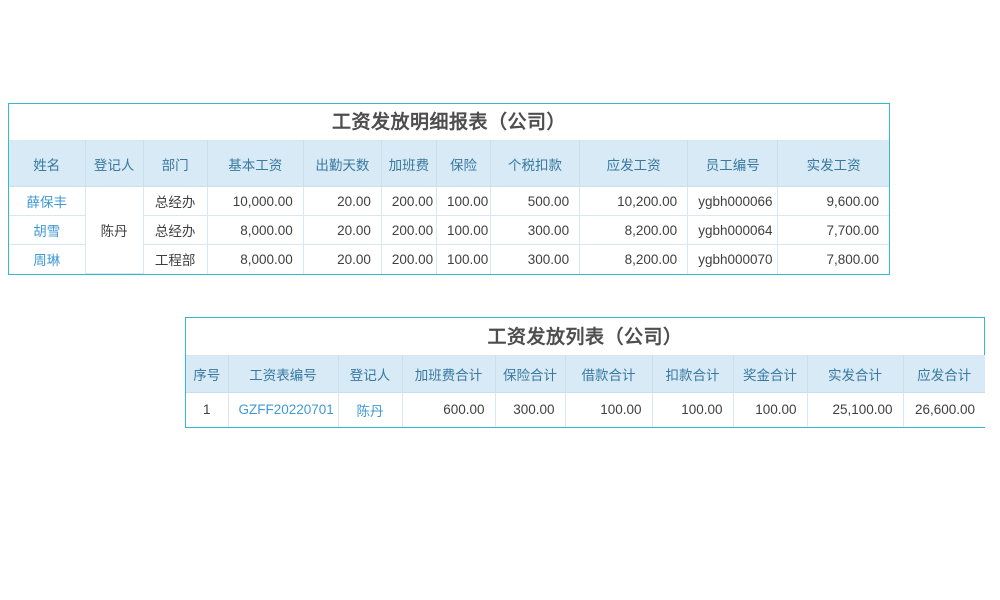 The width and height of the screenshot is (1000, 600). I want to click on col-header-bonus-total: 奖金合计, so click(770, 374).